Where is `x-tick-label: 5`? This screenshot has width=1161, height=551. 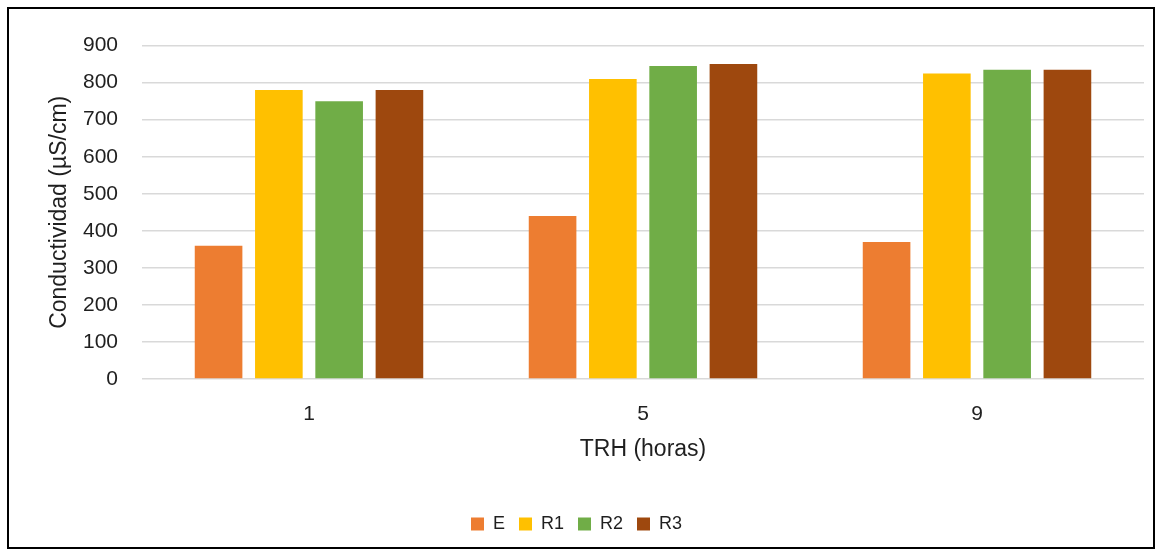 x-tick-label: 5 is located at coordinates (643, 413).